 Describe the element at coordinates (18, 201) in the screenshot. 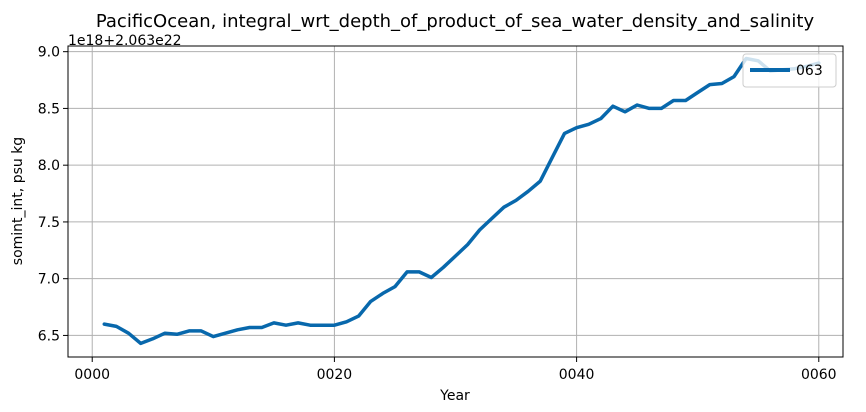

I see `y-axis-label: somint_int, psu kg` at that location.